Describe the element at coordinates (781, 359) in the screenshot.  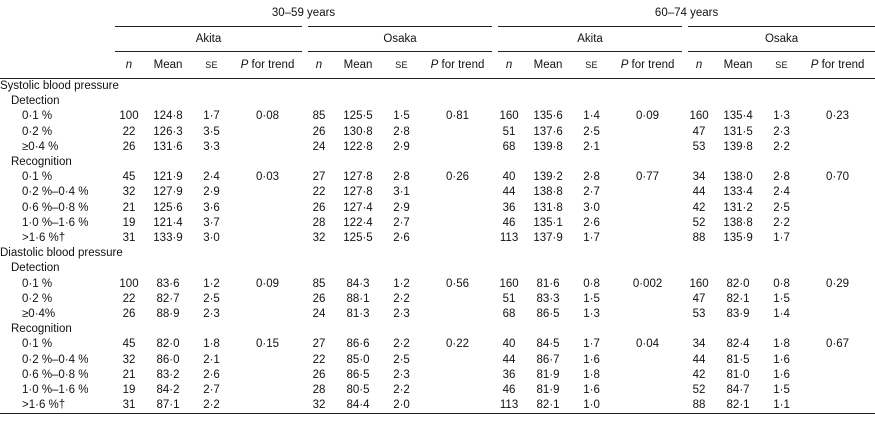
I see `cell: 1·6` at that location.